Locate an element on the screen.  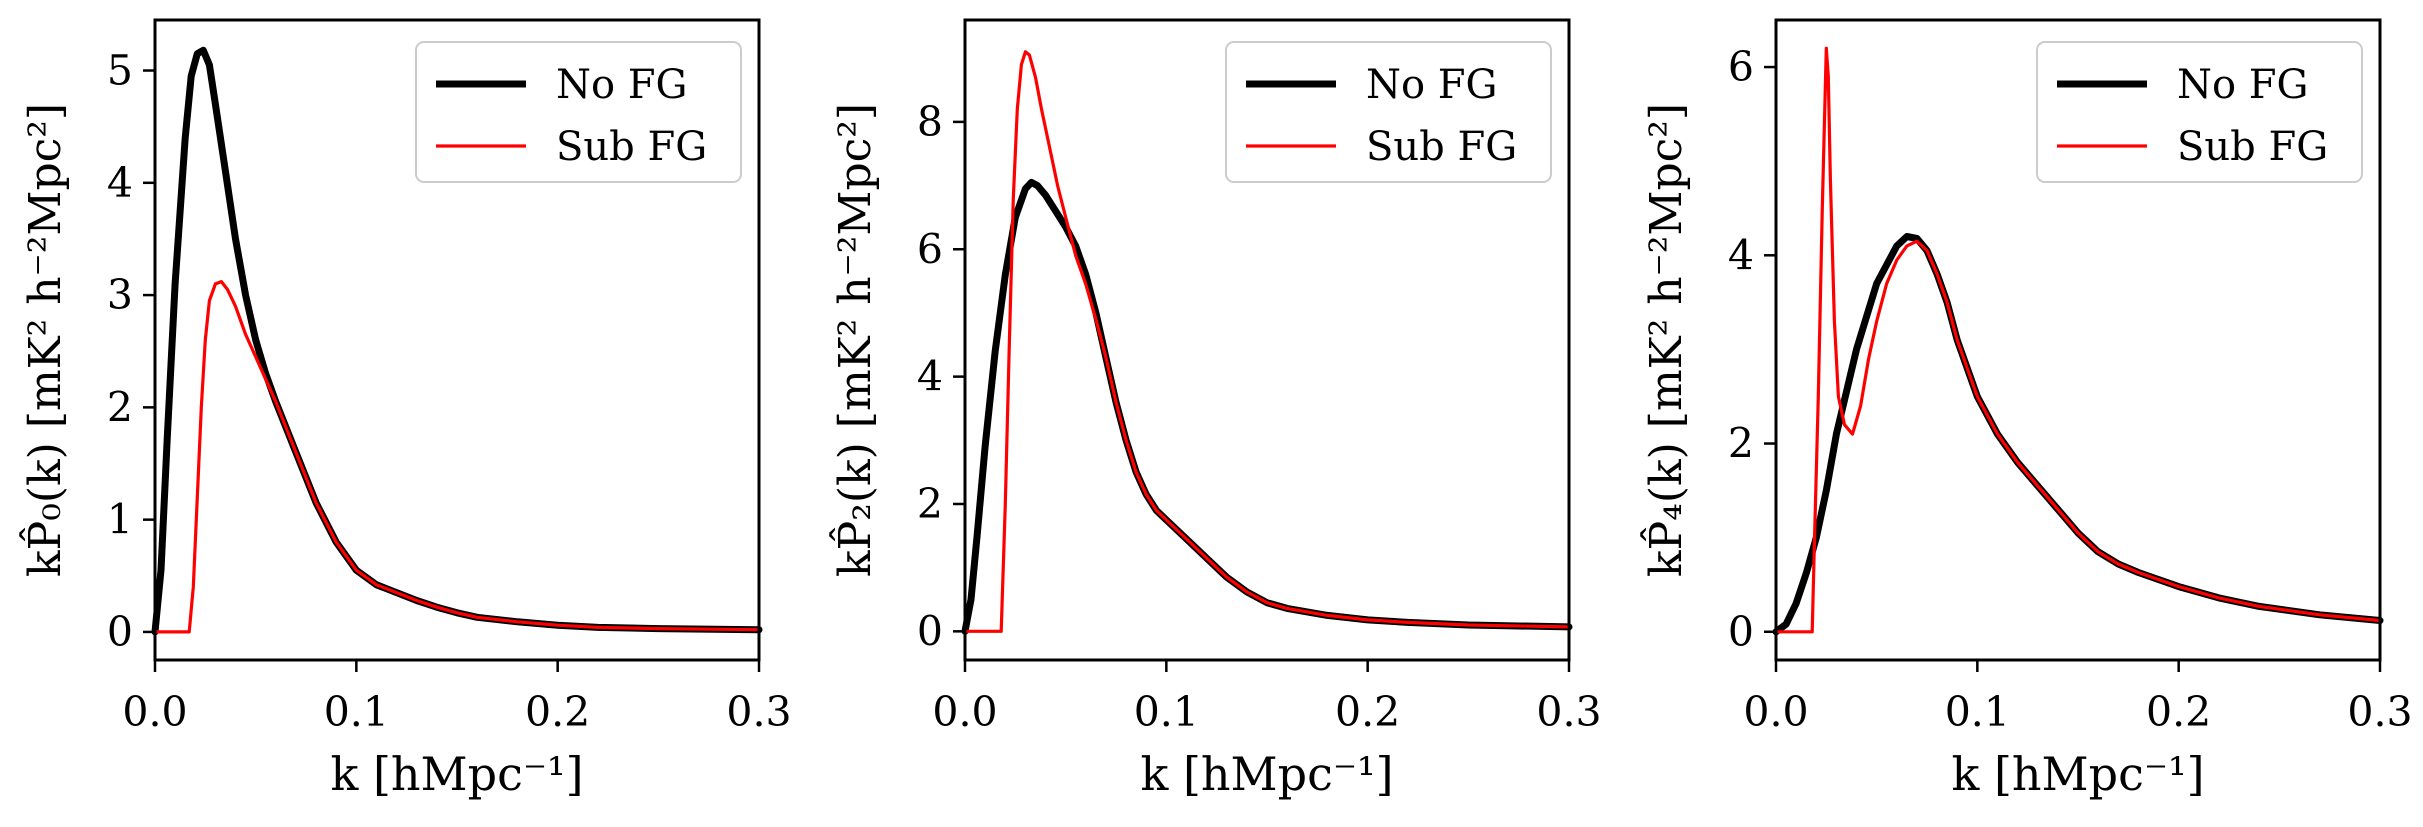
y-tick-label: 1 is located at coordinates (120, 520).